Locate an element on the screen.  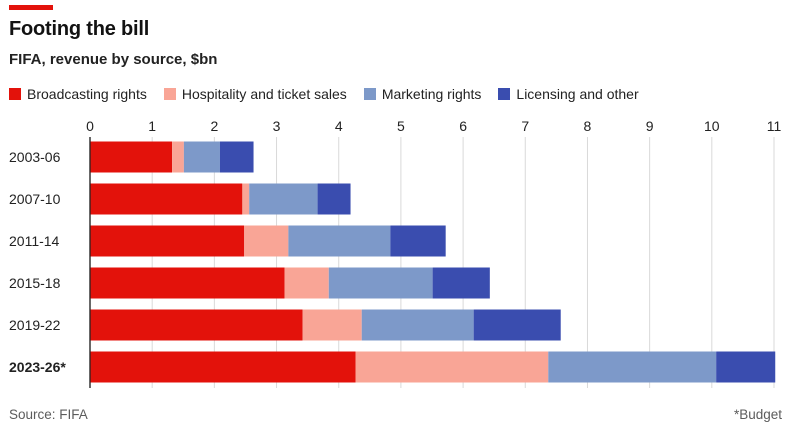
legend-item-hospitality: Hospitality and ticket sales is located at coordinates (255, 94).